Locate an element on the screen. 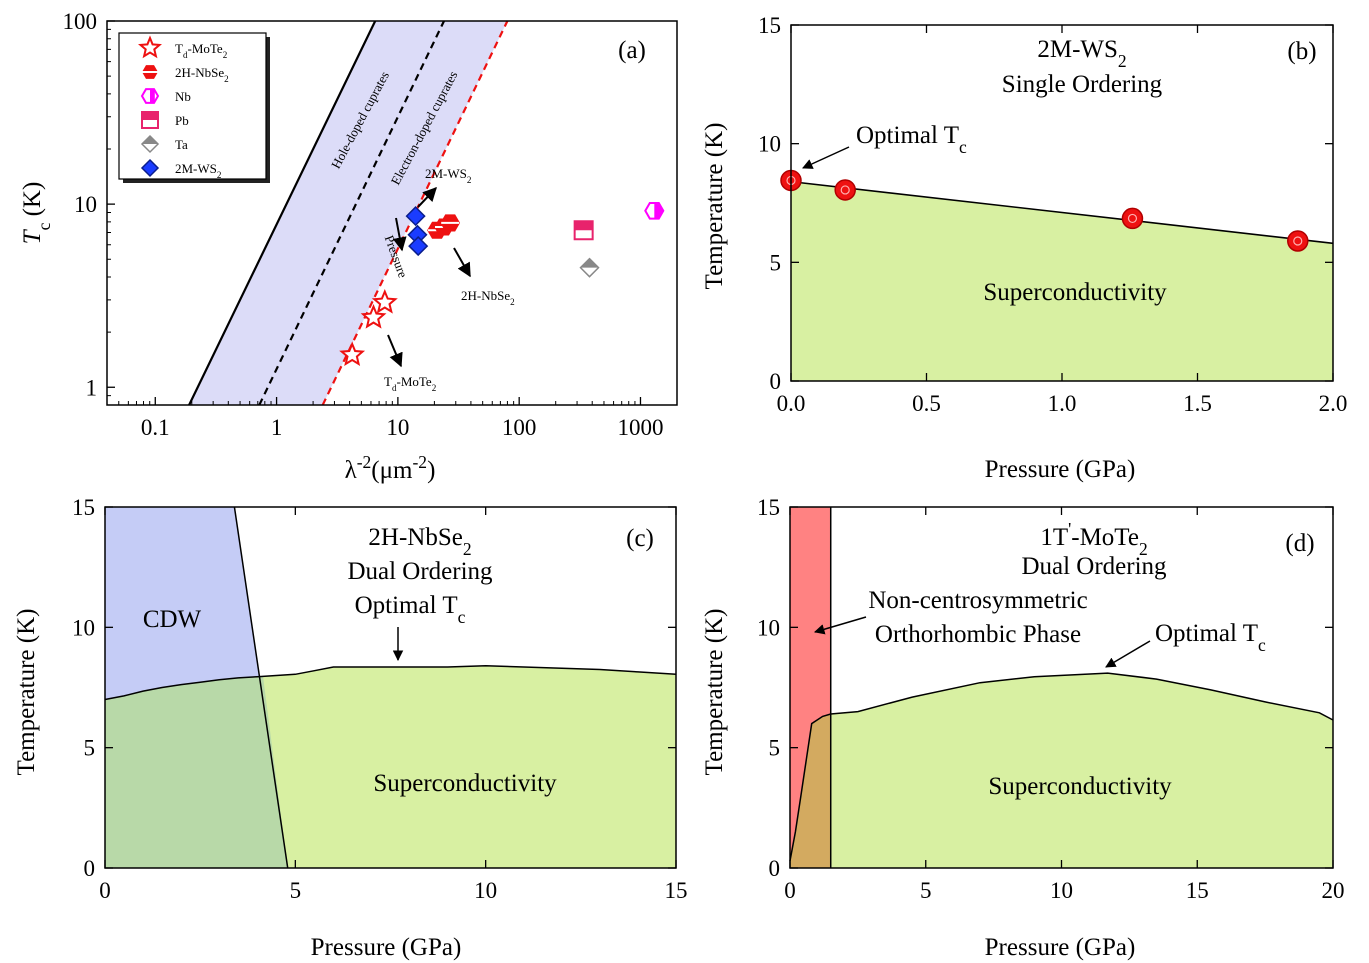 The width and height of the screenshot is (1369, 963). legend-marker-2M-WS2 is located at coordinates (150, 168).